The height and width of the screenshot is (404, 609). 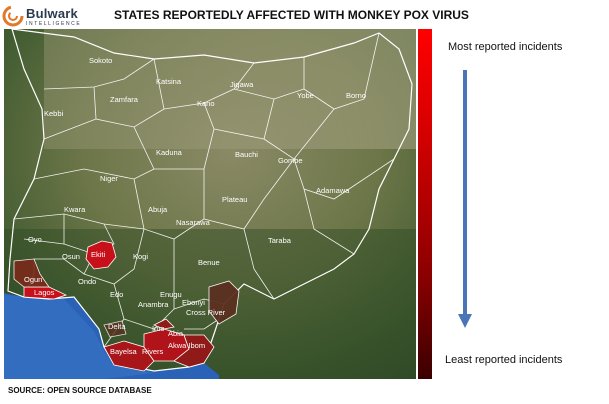 What do you see at coordinates (158, 209) in the screenshot?
I see `label-abuja: Abuja` at bounding box center [158, 209].